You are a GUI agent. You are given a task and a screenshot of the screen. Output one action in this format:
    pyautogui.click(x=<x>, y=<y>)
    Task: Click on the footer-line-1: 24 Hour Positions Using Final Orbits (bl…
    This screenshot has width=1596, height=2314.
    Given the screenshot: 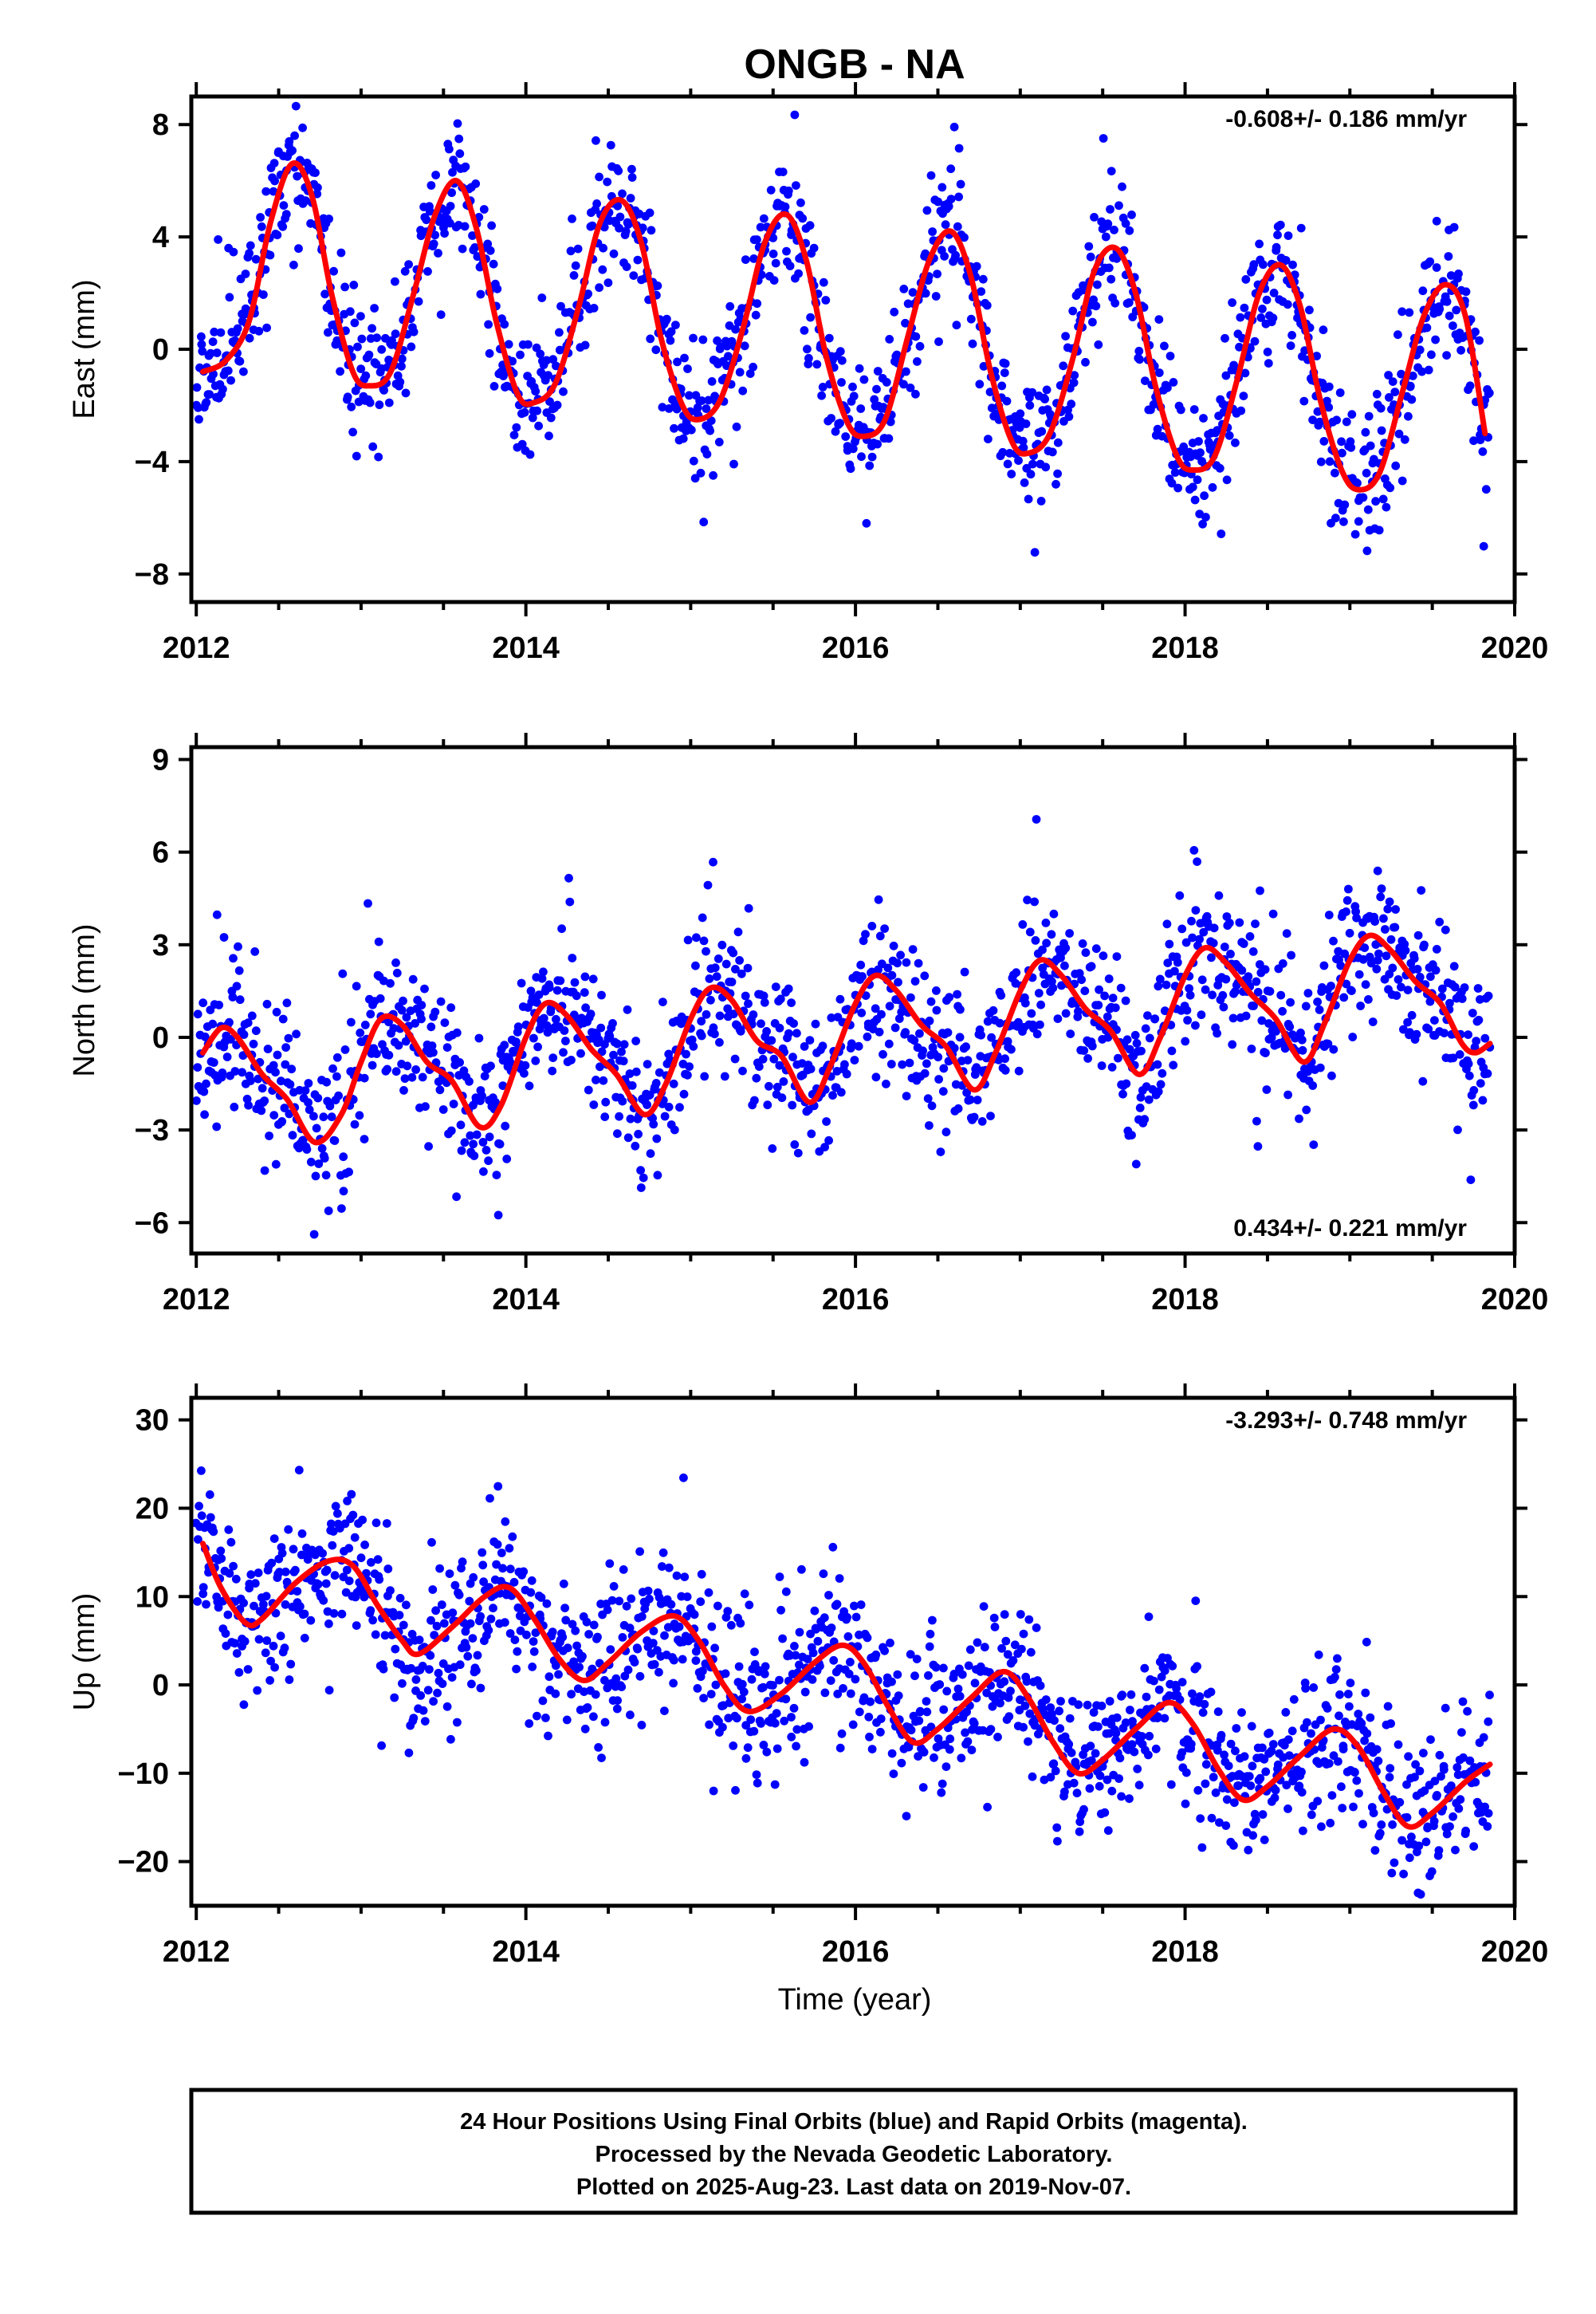 What is the action you would take?
    pyautogui.click(x=854, y=2122)
    